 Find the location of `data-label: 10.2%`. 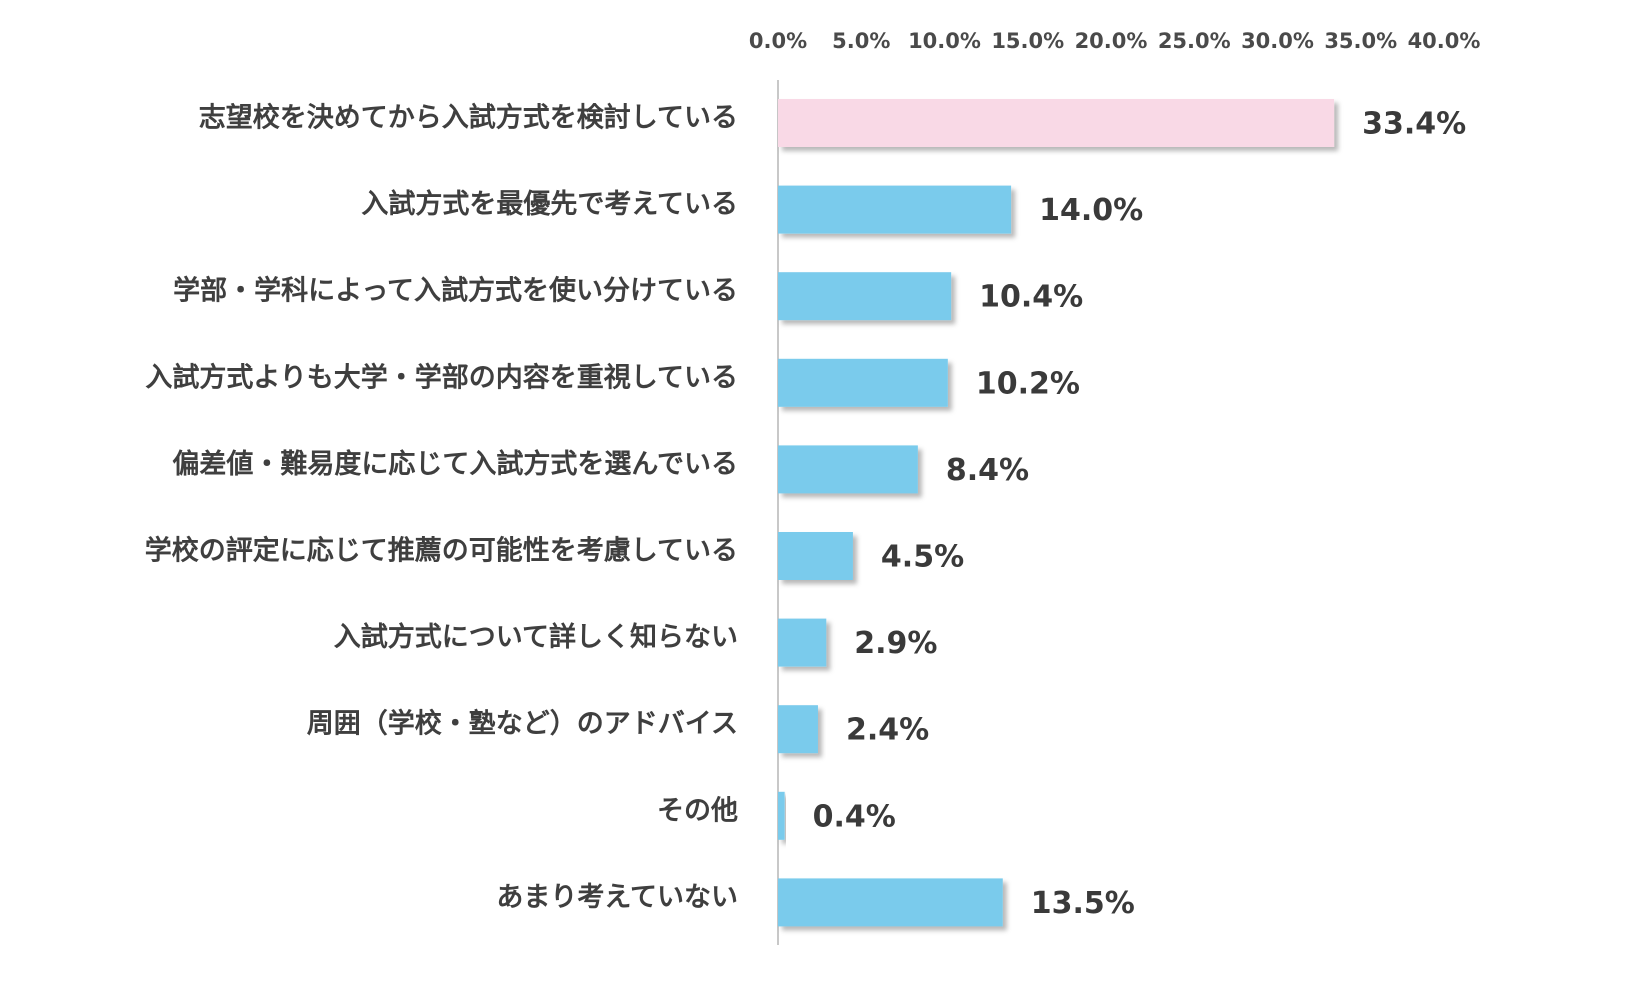

data-label: 10.2% is located at coordinates (1028, 383).